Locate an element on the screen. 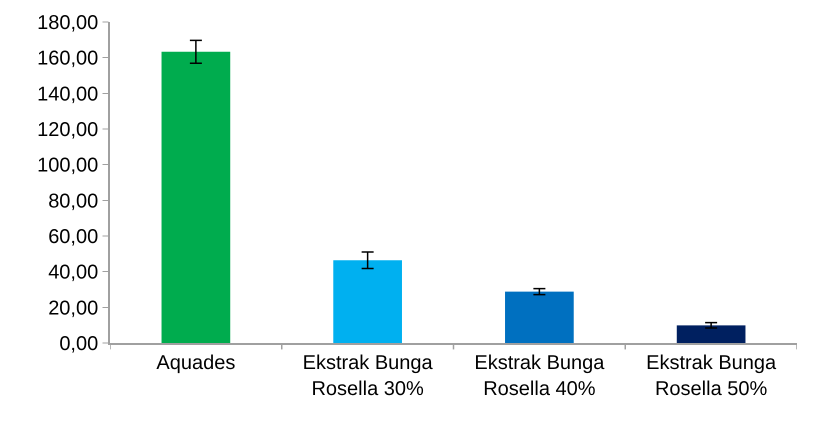  y-tick-label: 80,00 is located at coordinates (73, 201).